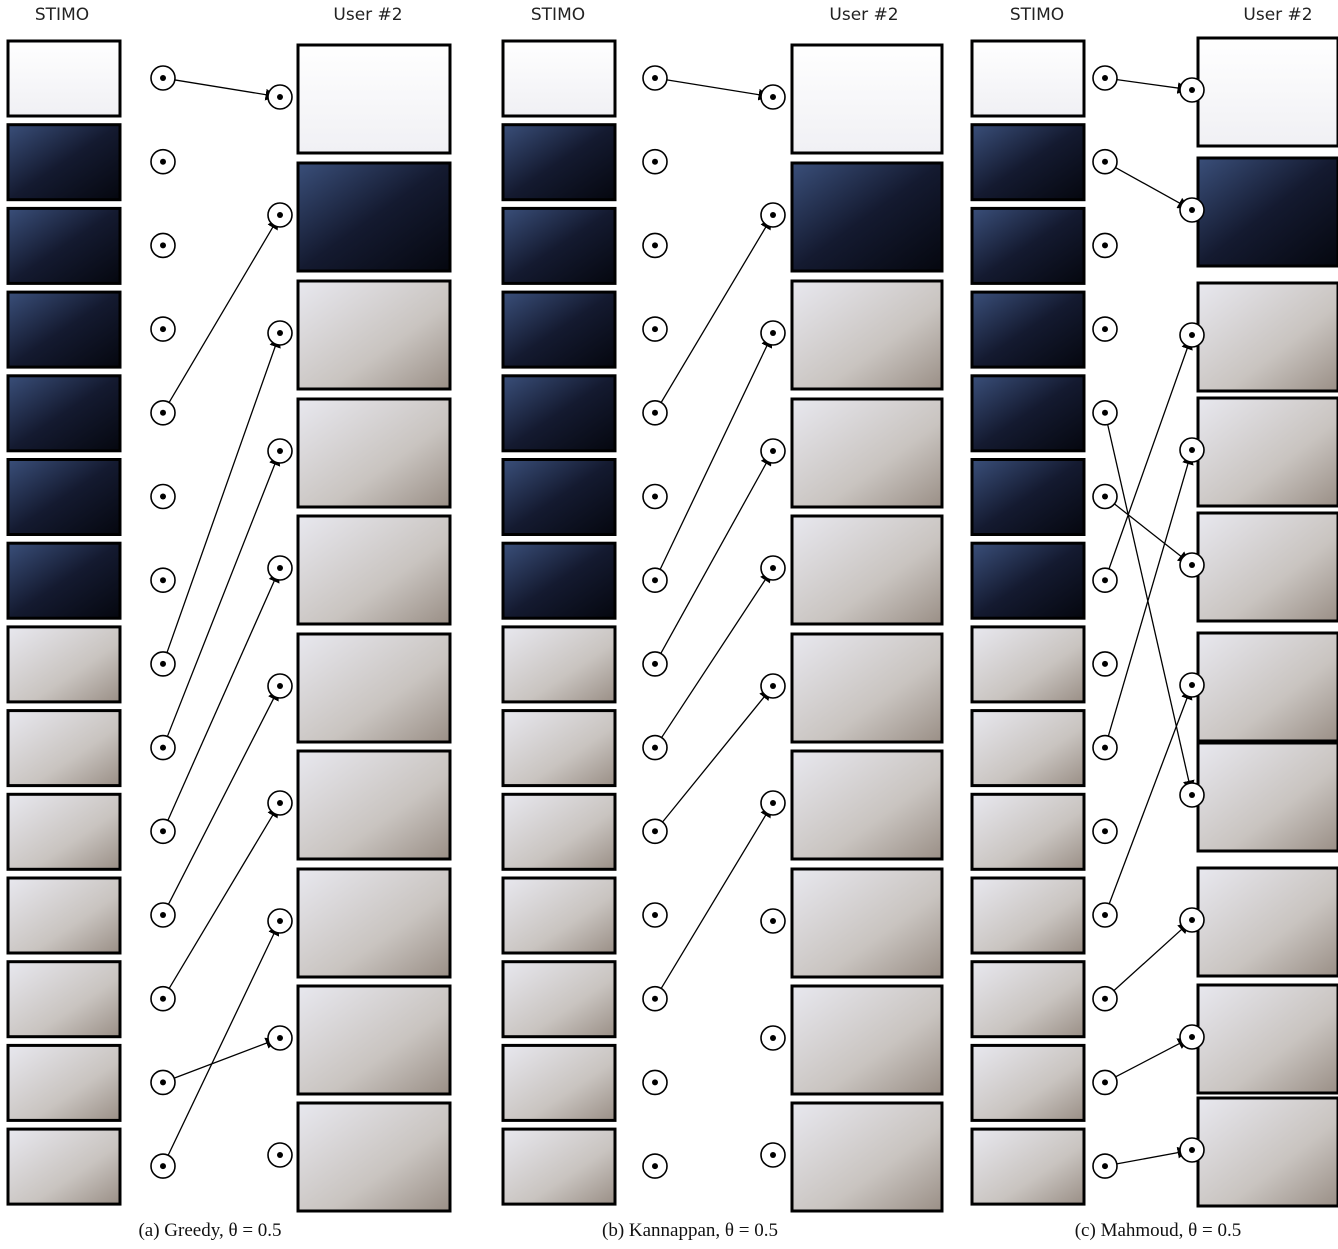 This screenshot has width=1338, height=1249. What do you see at coordinates (62, 15) in the screenshot?
I see `stimo-header: STIMO` at bounding box center [62, 15].